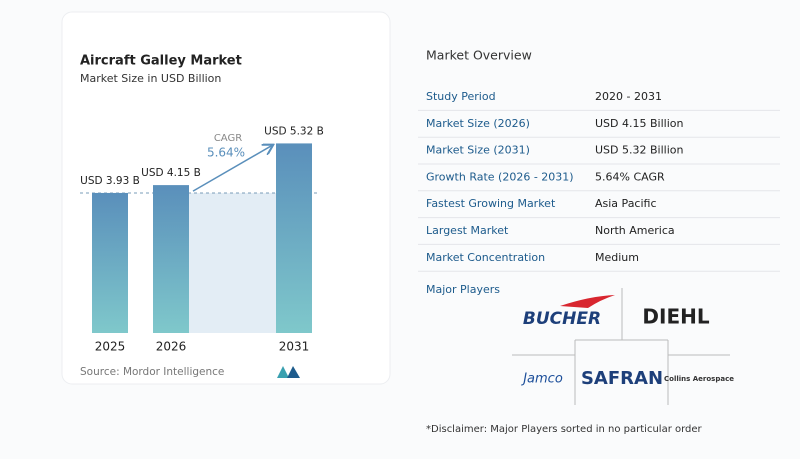  What do you see at coordinates (500, 176) in the screenshot?
I see `row-label: Growth Rate (2026 - 2031)` at bounding box center [500, 176].